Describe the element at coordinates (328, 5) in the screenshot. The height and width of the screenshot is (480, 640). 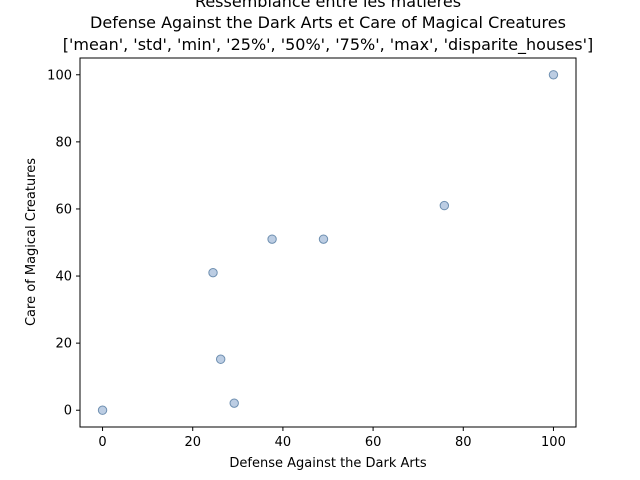
I see `chart-title-line-1: Ressemblance entre les matieres` at that location.